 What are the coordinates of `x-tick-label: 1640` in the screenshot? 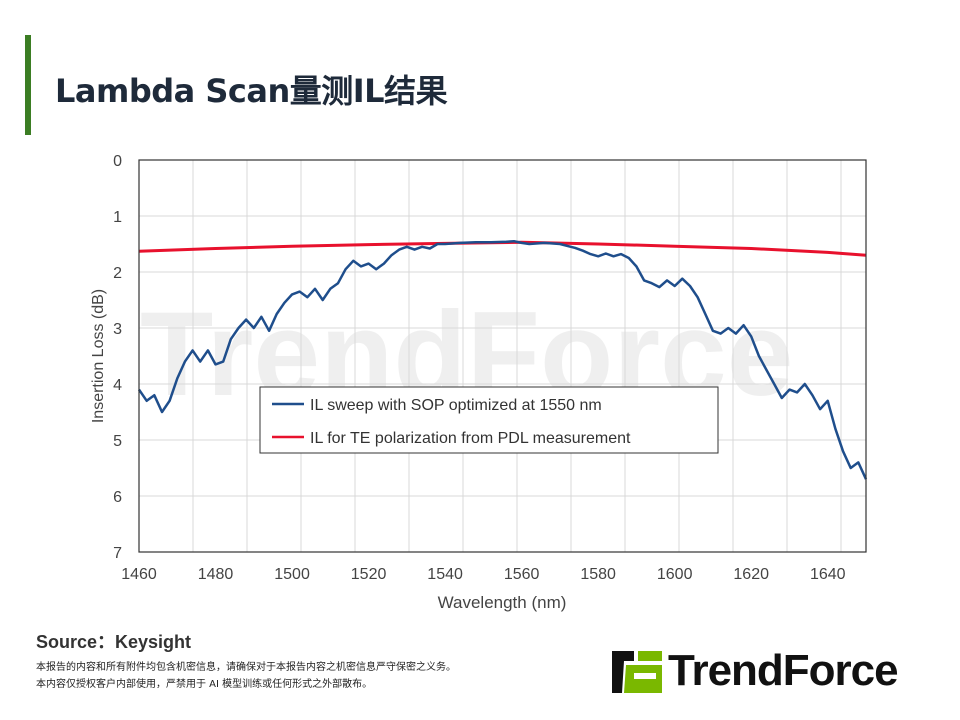 It's located at (828, 574).